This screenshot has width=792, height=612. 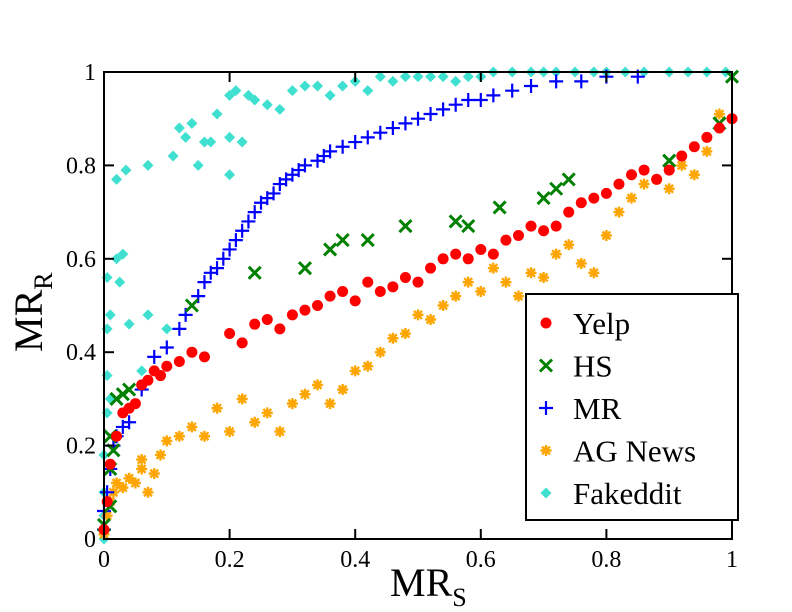 I want to click on x-tick-label: 0.8, so click(x=606, y=560).